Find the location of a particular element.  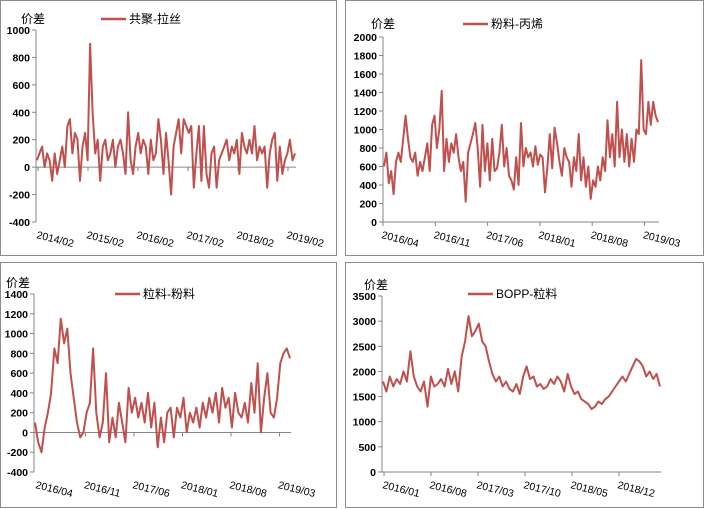

x-tick-label: 2016/01 is located at coordinates (401, 489).